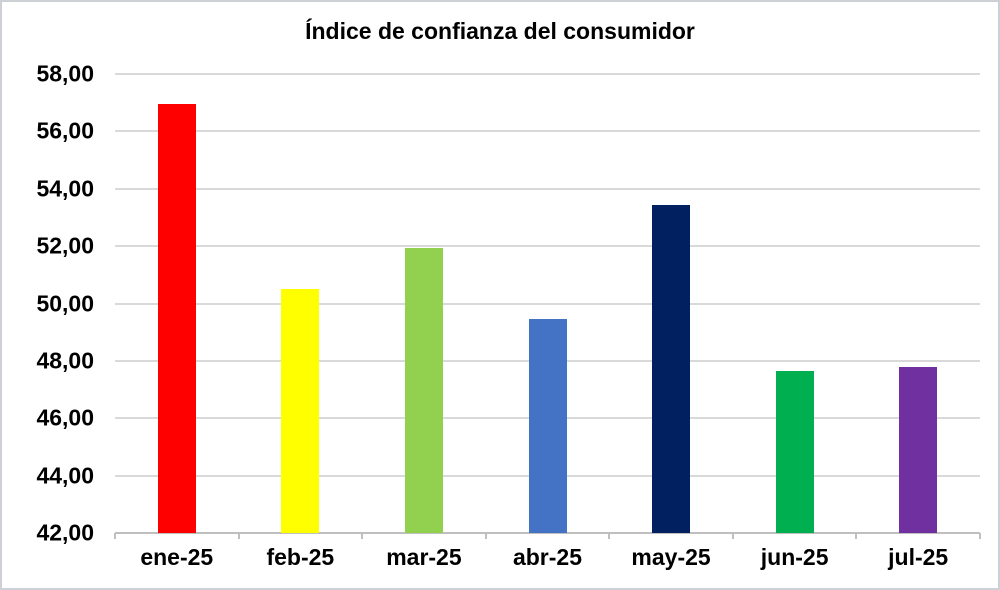 The height and width of the screenshot is (590, 1000). Describe the element at coordinates (918, 557) in the screenshot. I see `x-axis-category-label: jul-25` at that location.